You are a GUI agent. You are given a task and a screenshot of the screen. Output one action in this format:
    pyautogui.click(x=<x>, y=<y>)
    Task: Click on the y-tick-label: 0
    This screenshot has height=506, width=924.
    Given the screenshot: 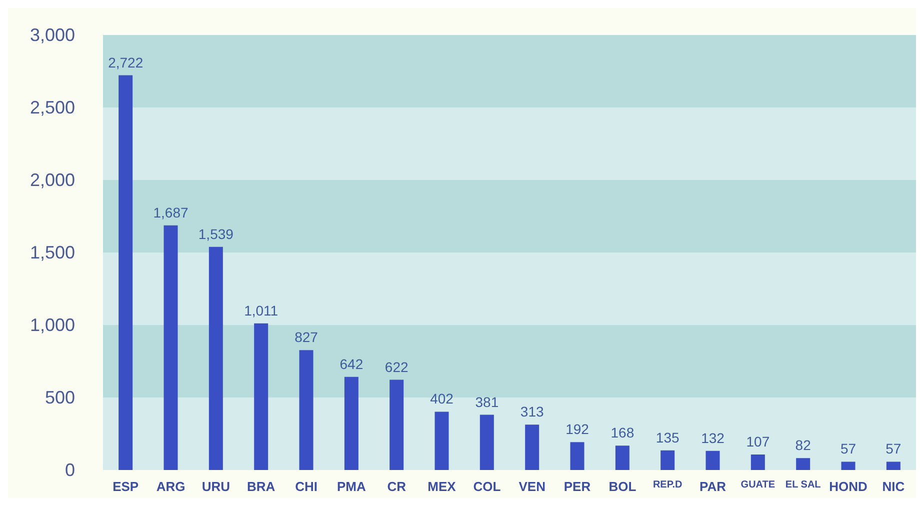 What is the action you would take?
    pyautogui.click(x=69, y=470)
    